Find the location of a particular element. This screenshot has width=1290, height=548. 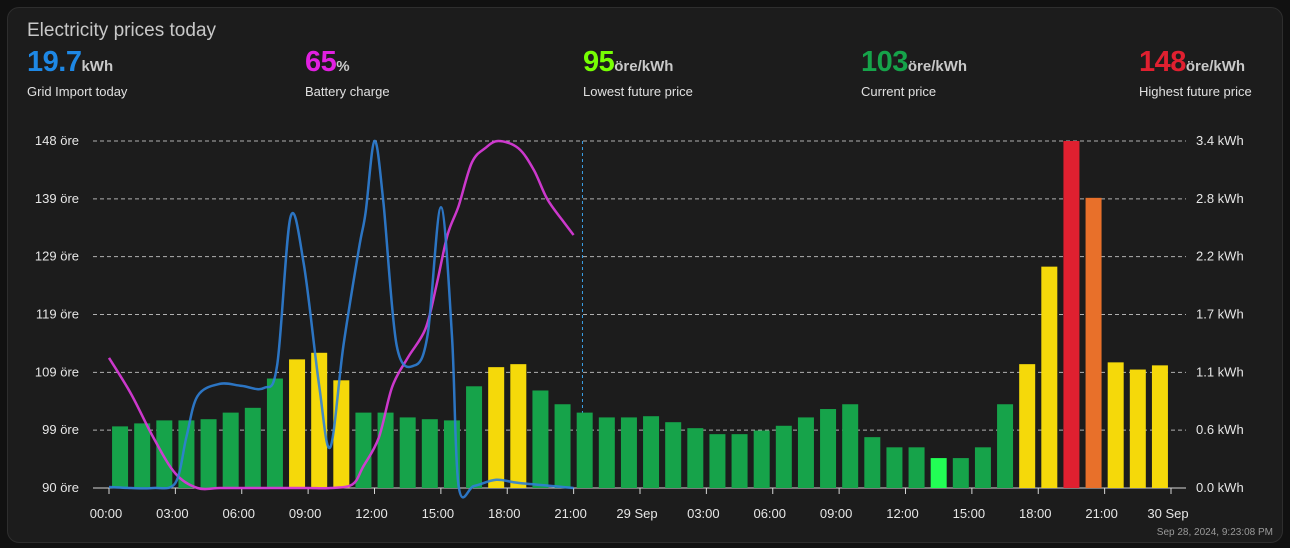

stat-value: 103 is located at coordinates (884, 62).